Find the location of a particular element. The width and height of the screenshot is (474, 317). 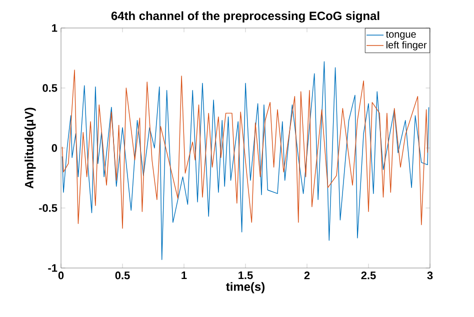

x-tick-label: 1.5 is located at coordinates (245, 276).